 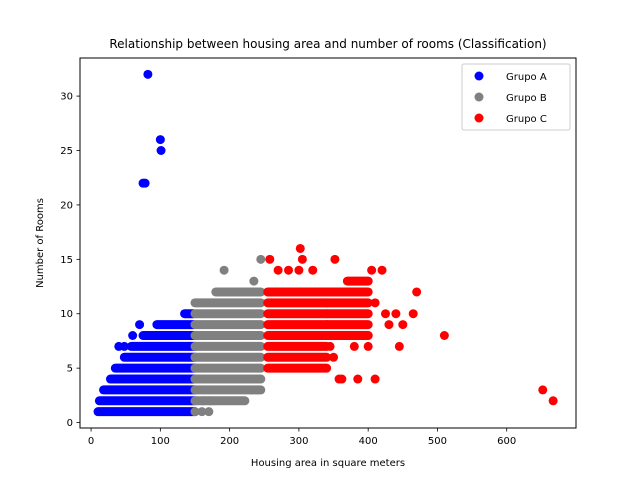 What do you see at coordinates (40, 243) in the screenshot?
I see `y-axis-title: Number of Rooms` at bounding box center [40, 243].